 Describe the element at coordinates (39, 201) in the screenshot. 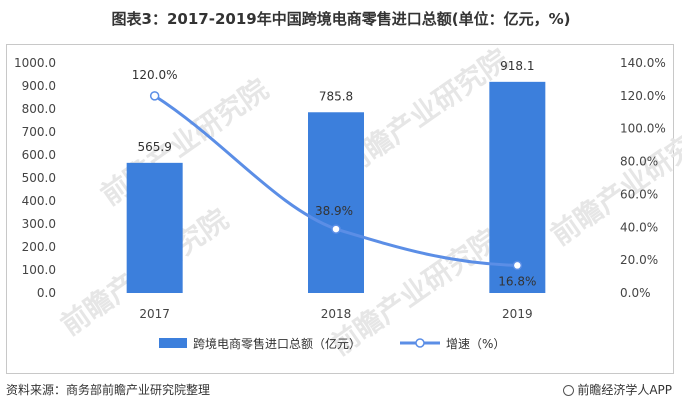

I see `y-left-tick-label: 400.0` at that location.